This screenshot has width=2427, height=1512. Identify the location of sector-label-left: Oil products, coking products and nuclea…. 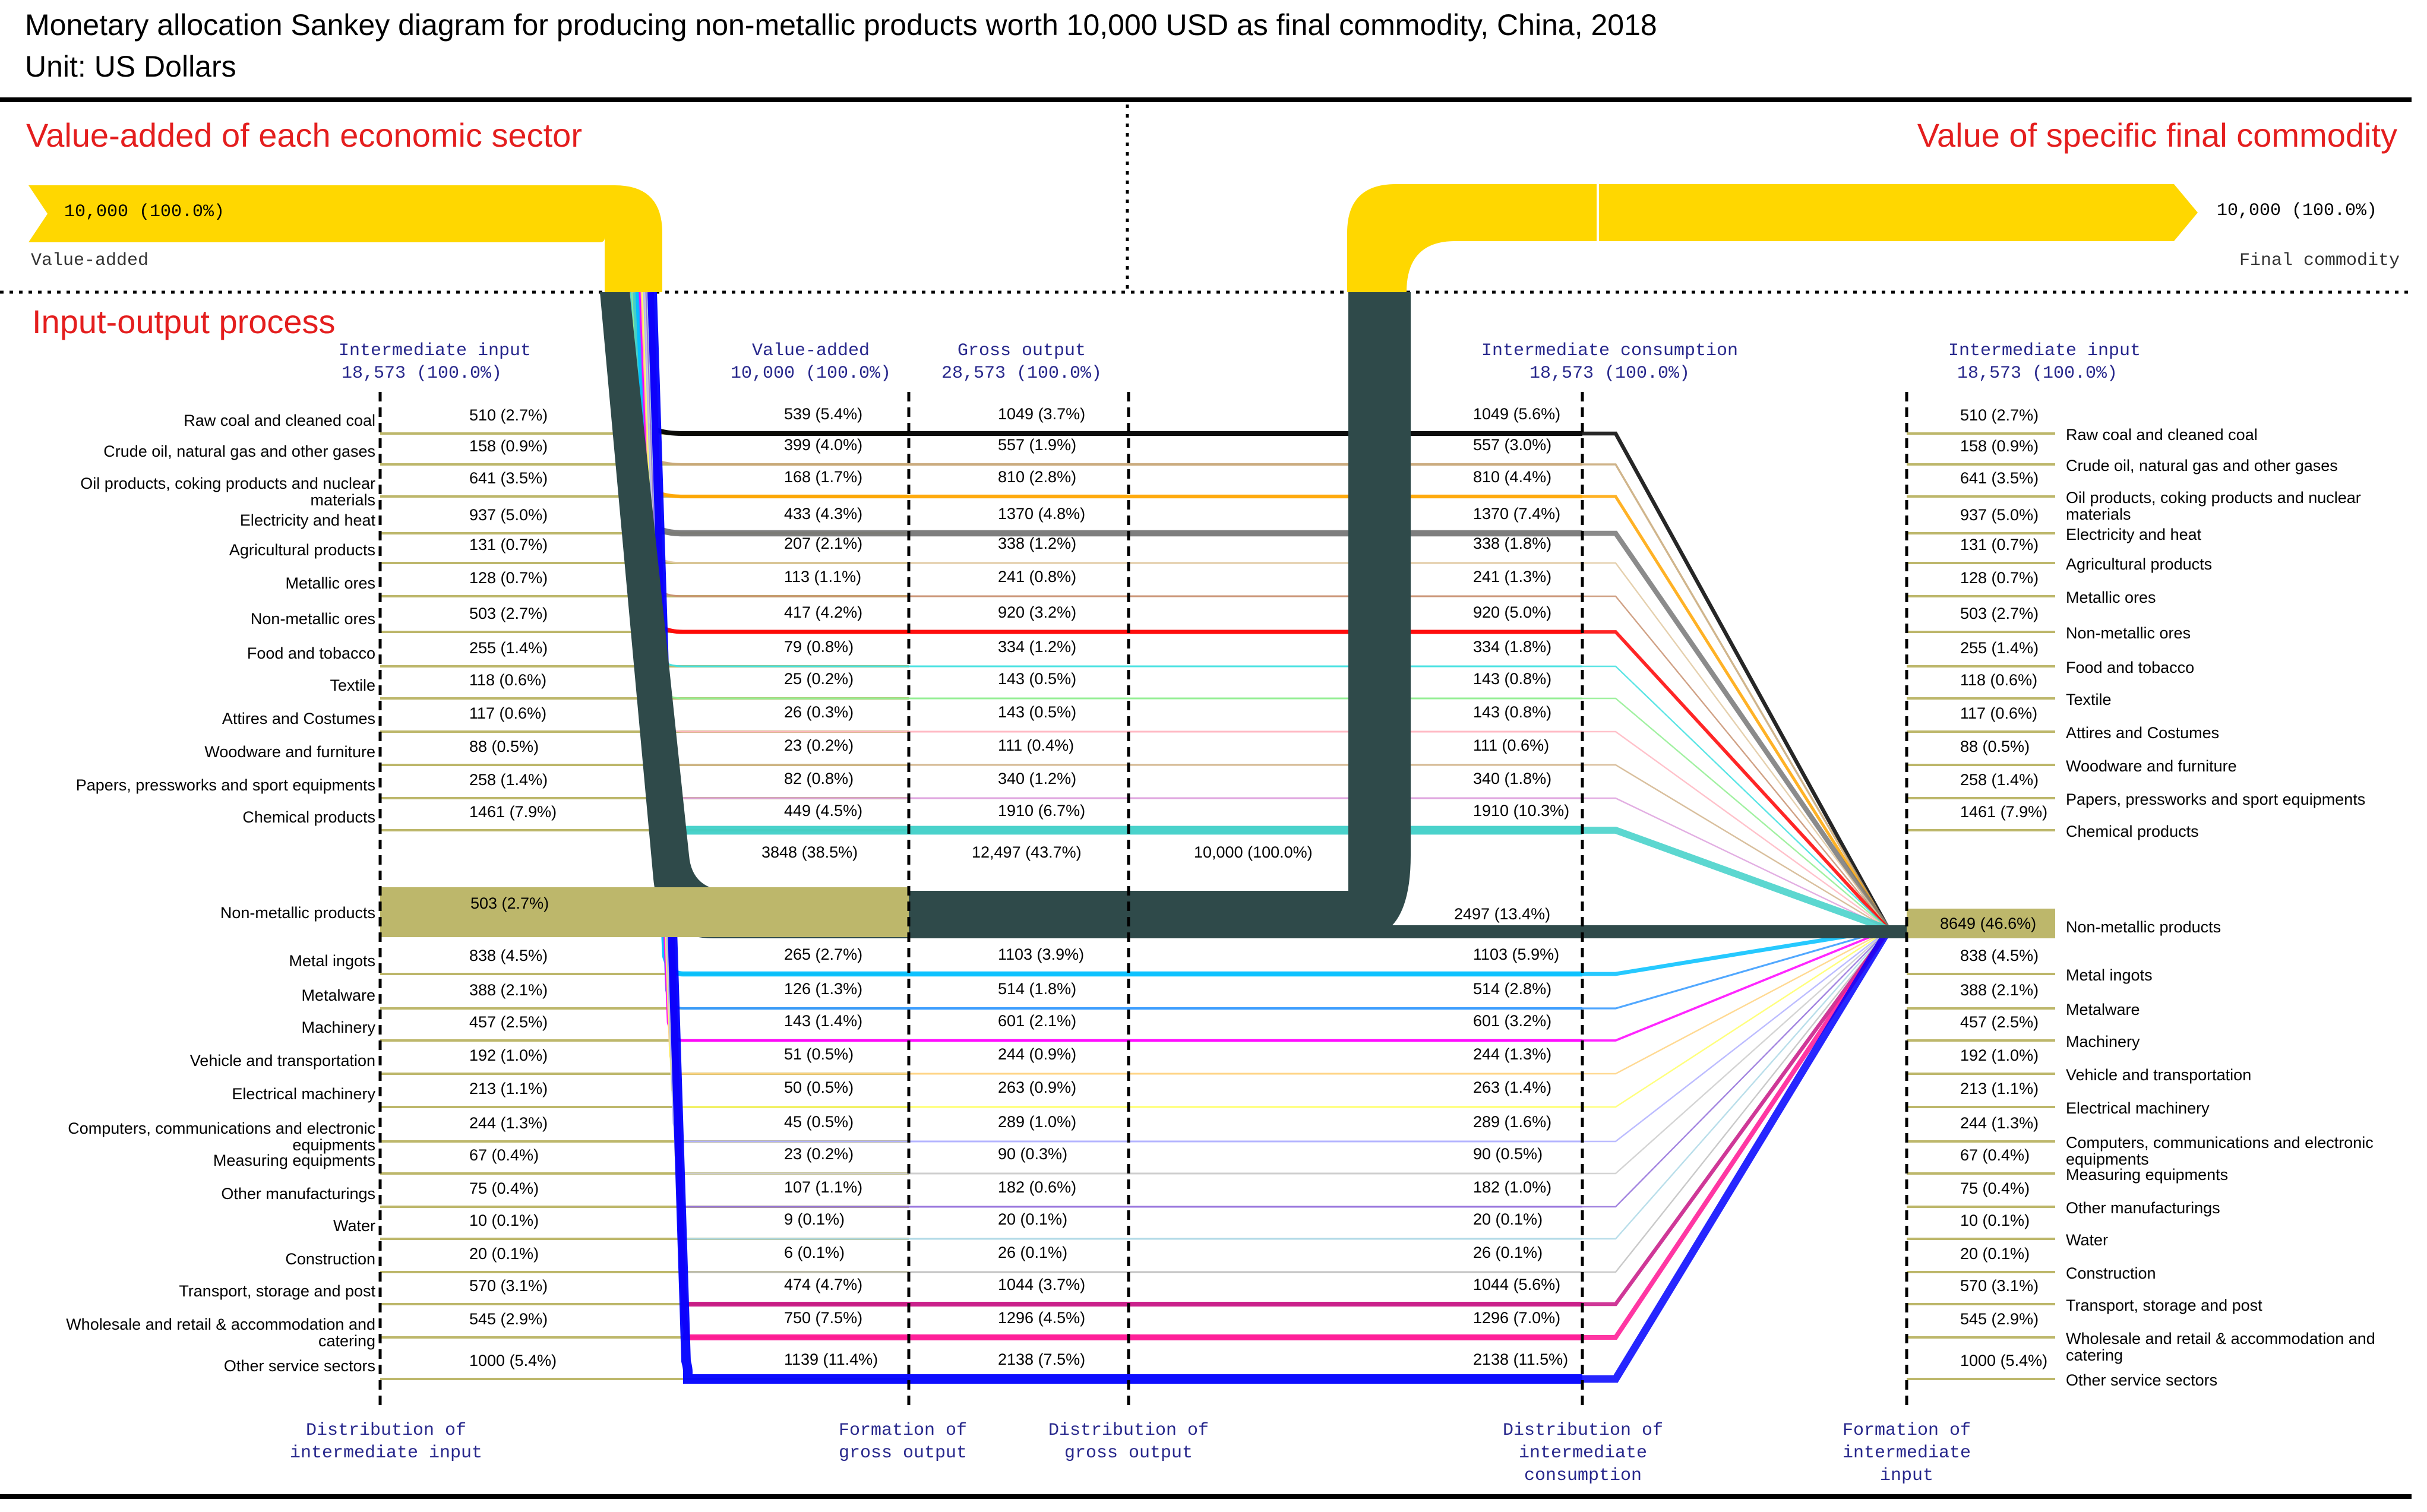
(227, 492).